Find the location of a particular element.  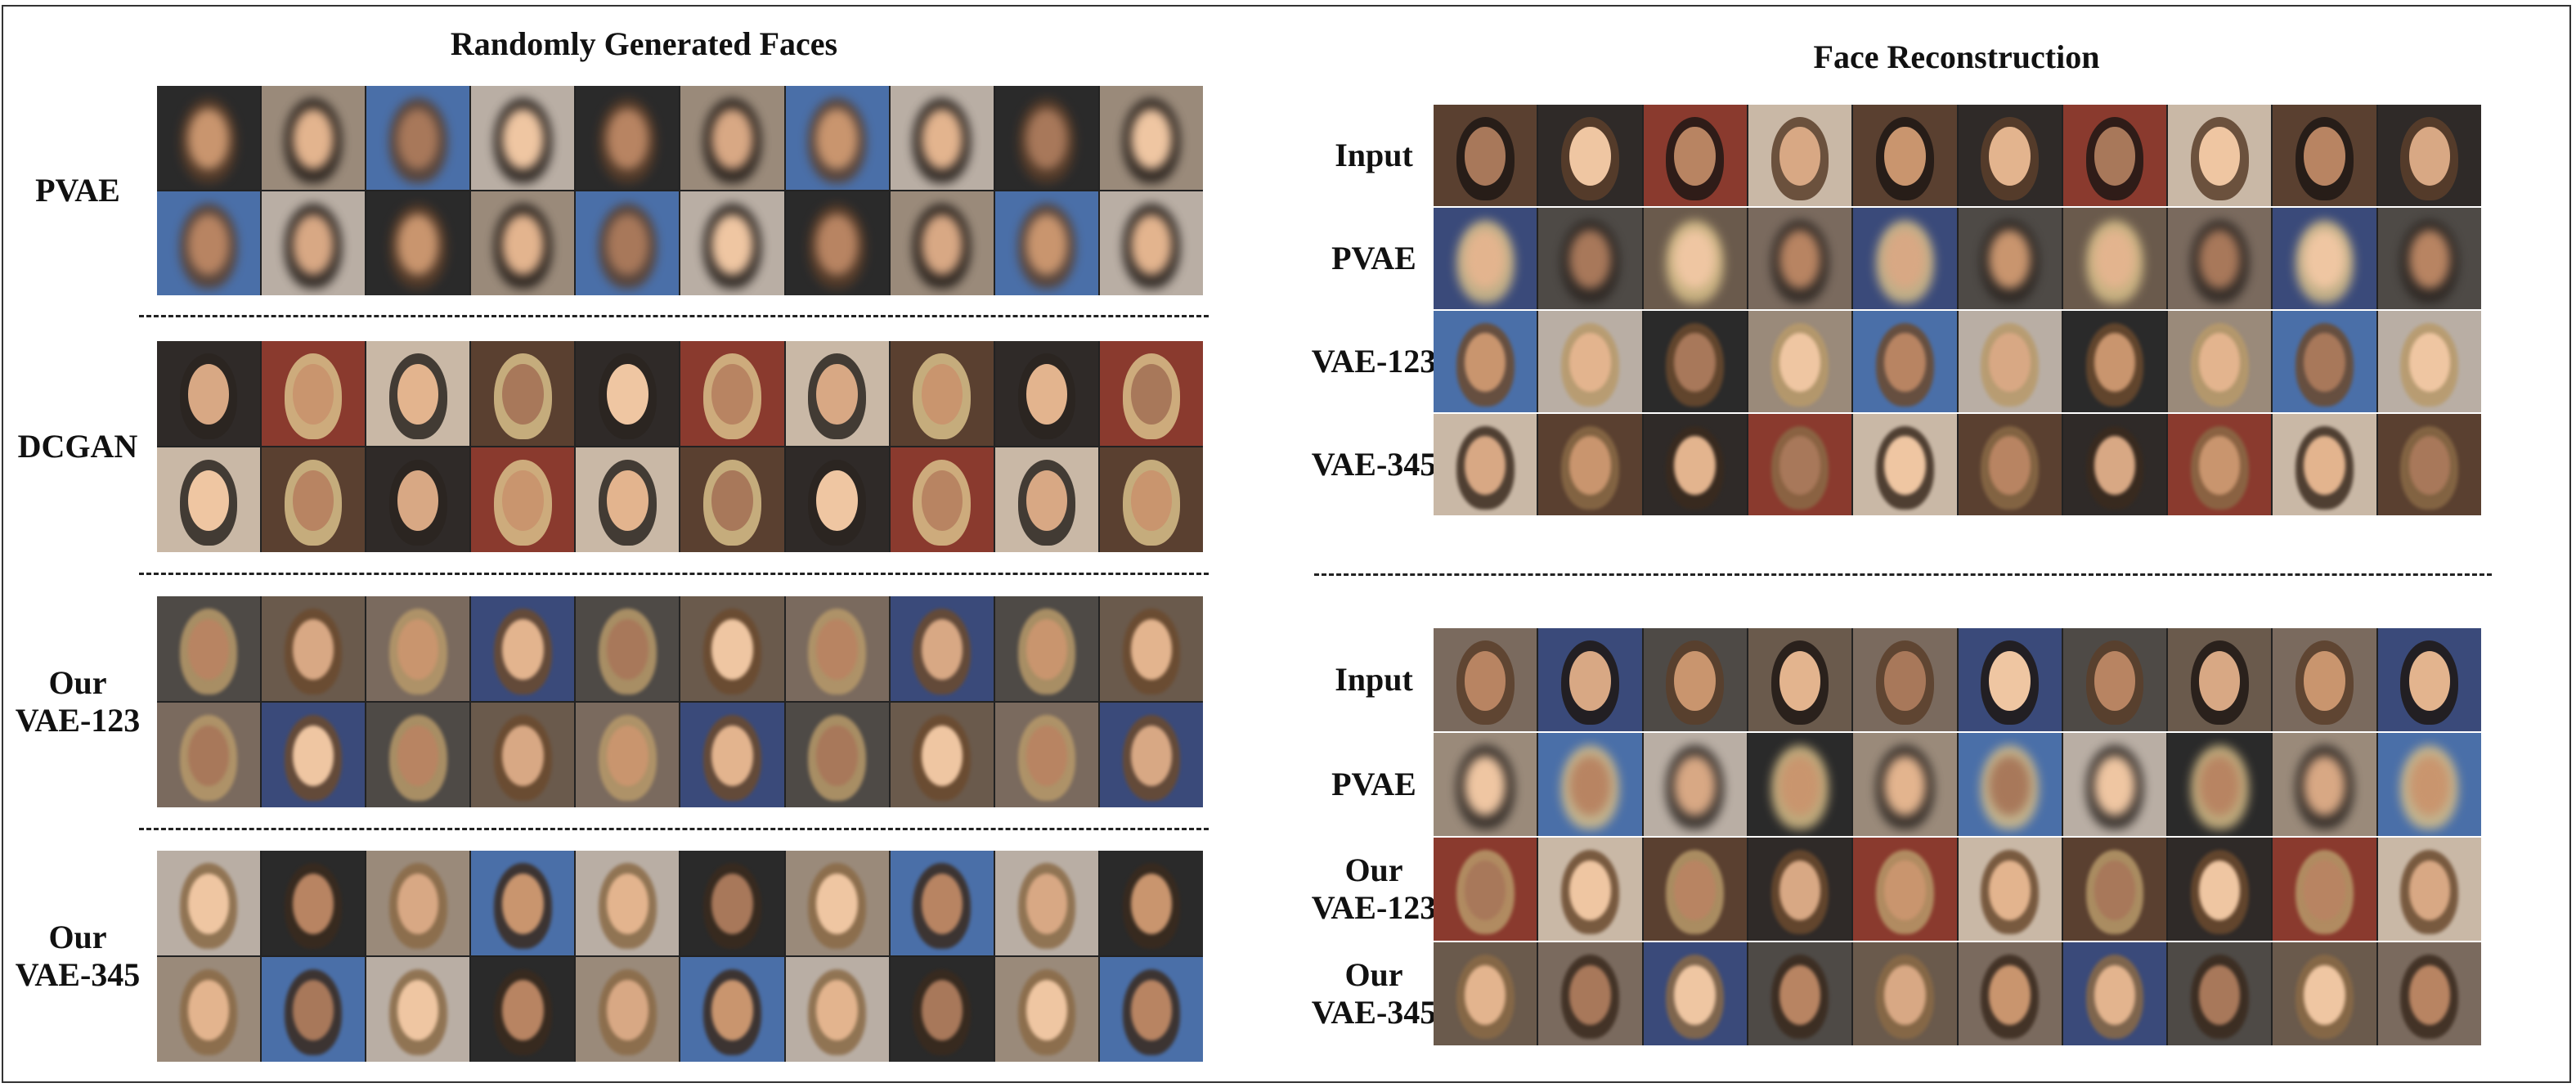

recon-label-1-2: Our VAE-123 is located at coordinates (1374, 889).